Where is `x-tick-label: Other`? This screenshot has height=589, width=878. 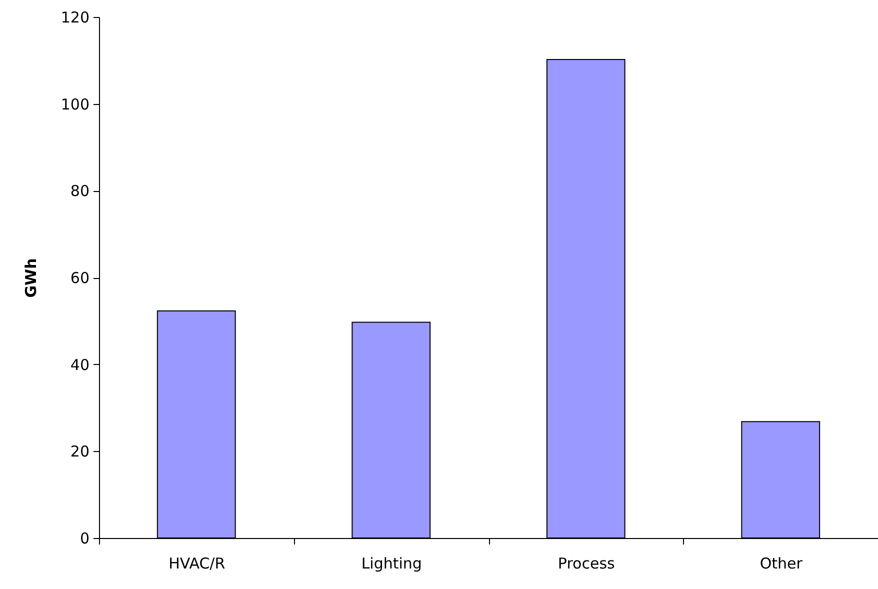
x-tick-label: Other is located at coordinates (782, 563).